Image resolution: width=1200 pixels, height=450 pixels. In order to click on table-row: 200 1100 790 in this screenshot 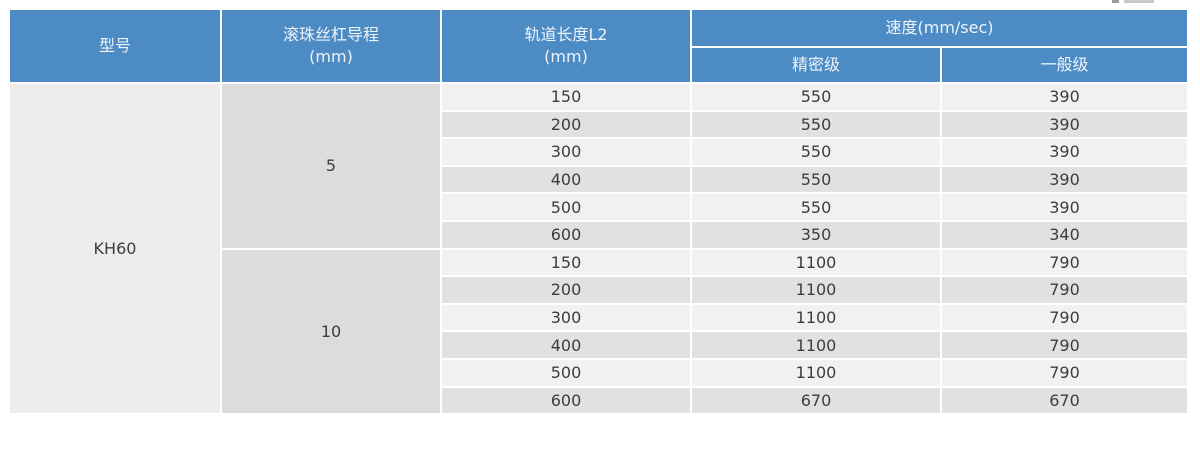, I will do `click(599, 290)`.